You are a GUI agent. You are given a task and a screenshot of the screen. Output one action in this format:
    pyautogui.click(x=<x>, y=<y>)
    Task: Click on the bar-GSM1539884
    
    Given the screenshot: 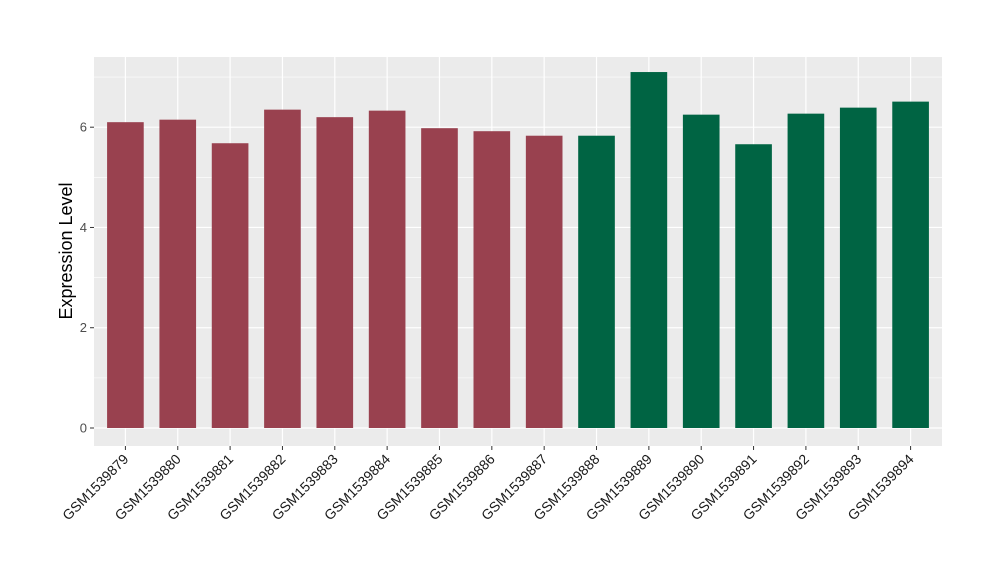 What is the action you would take?
    pyautogui.click(x=387, y=269)
    